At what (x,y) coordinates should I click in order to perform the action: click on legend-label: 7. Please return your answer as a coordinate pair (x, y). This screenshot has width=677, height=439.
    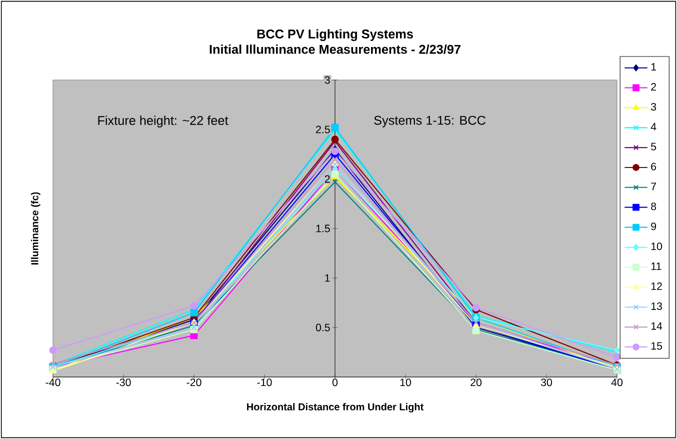
    Looking at the image, I should click on (653, 186).